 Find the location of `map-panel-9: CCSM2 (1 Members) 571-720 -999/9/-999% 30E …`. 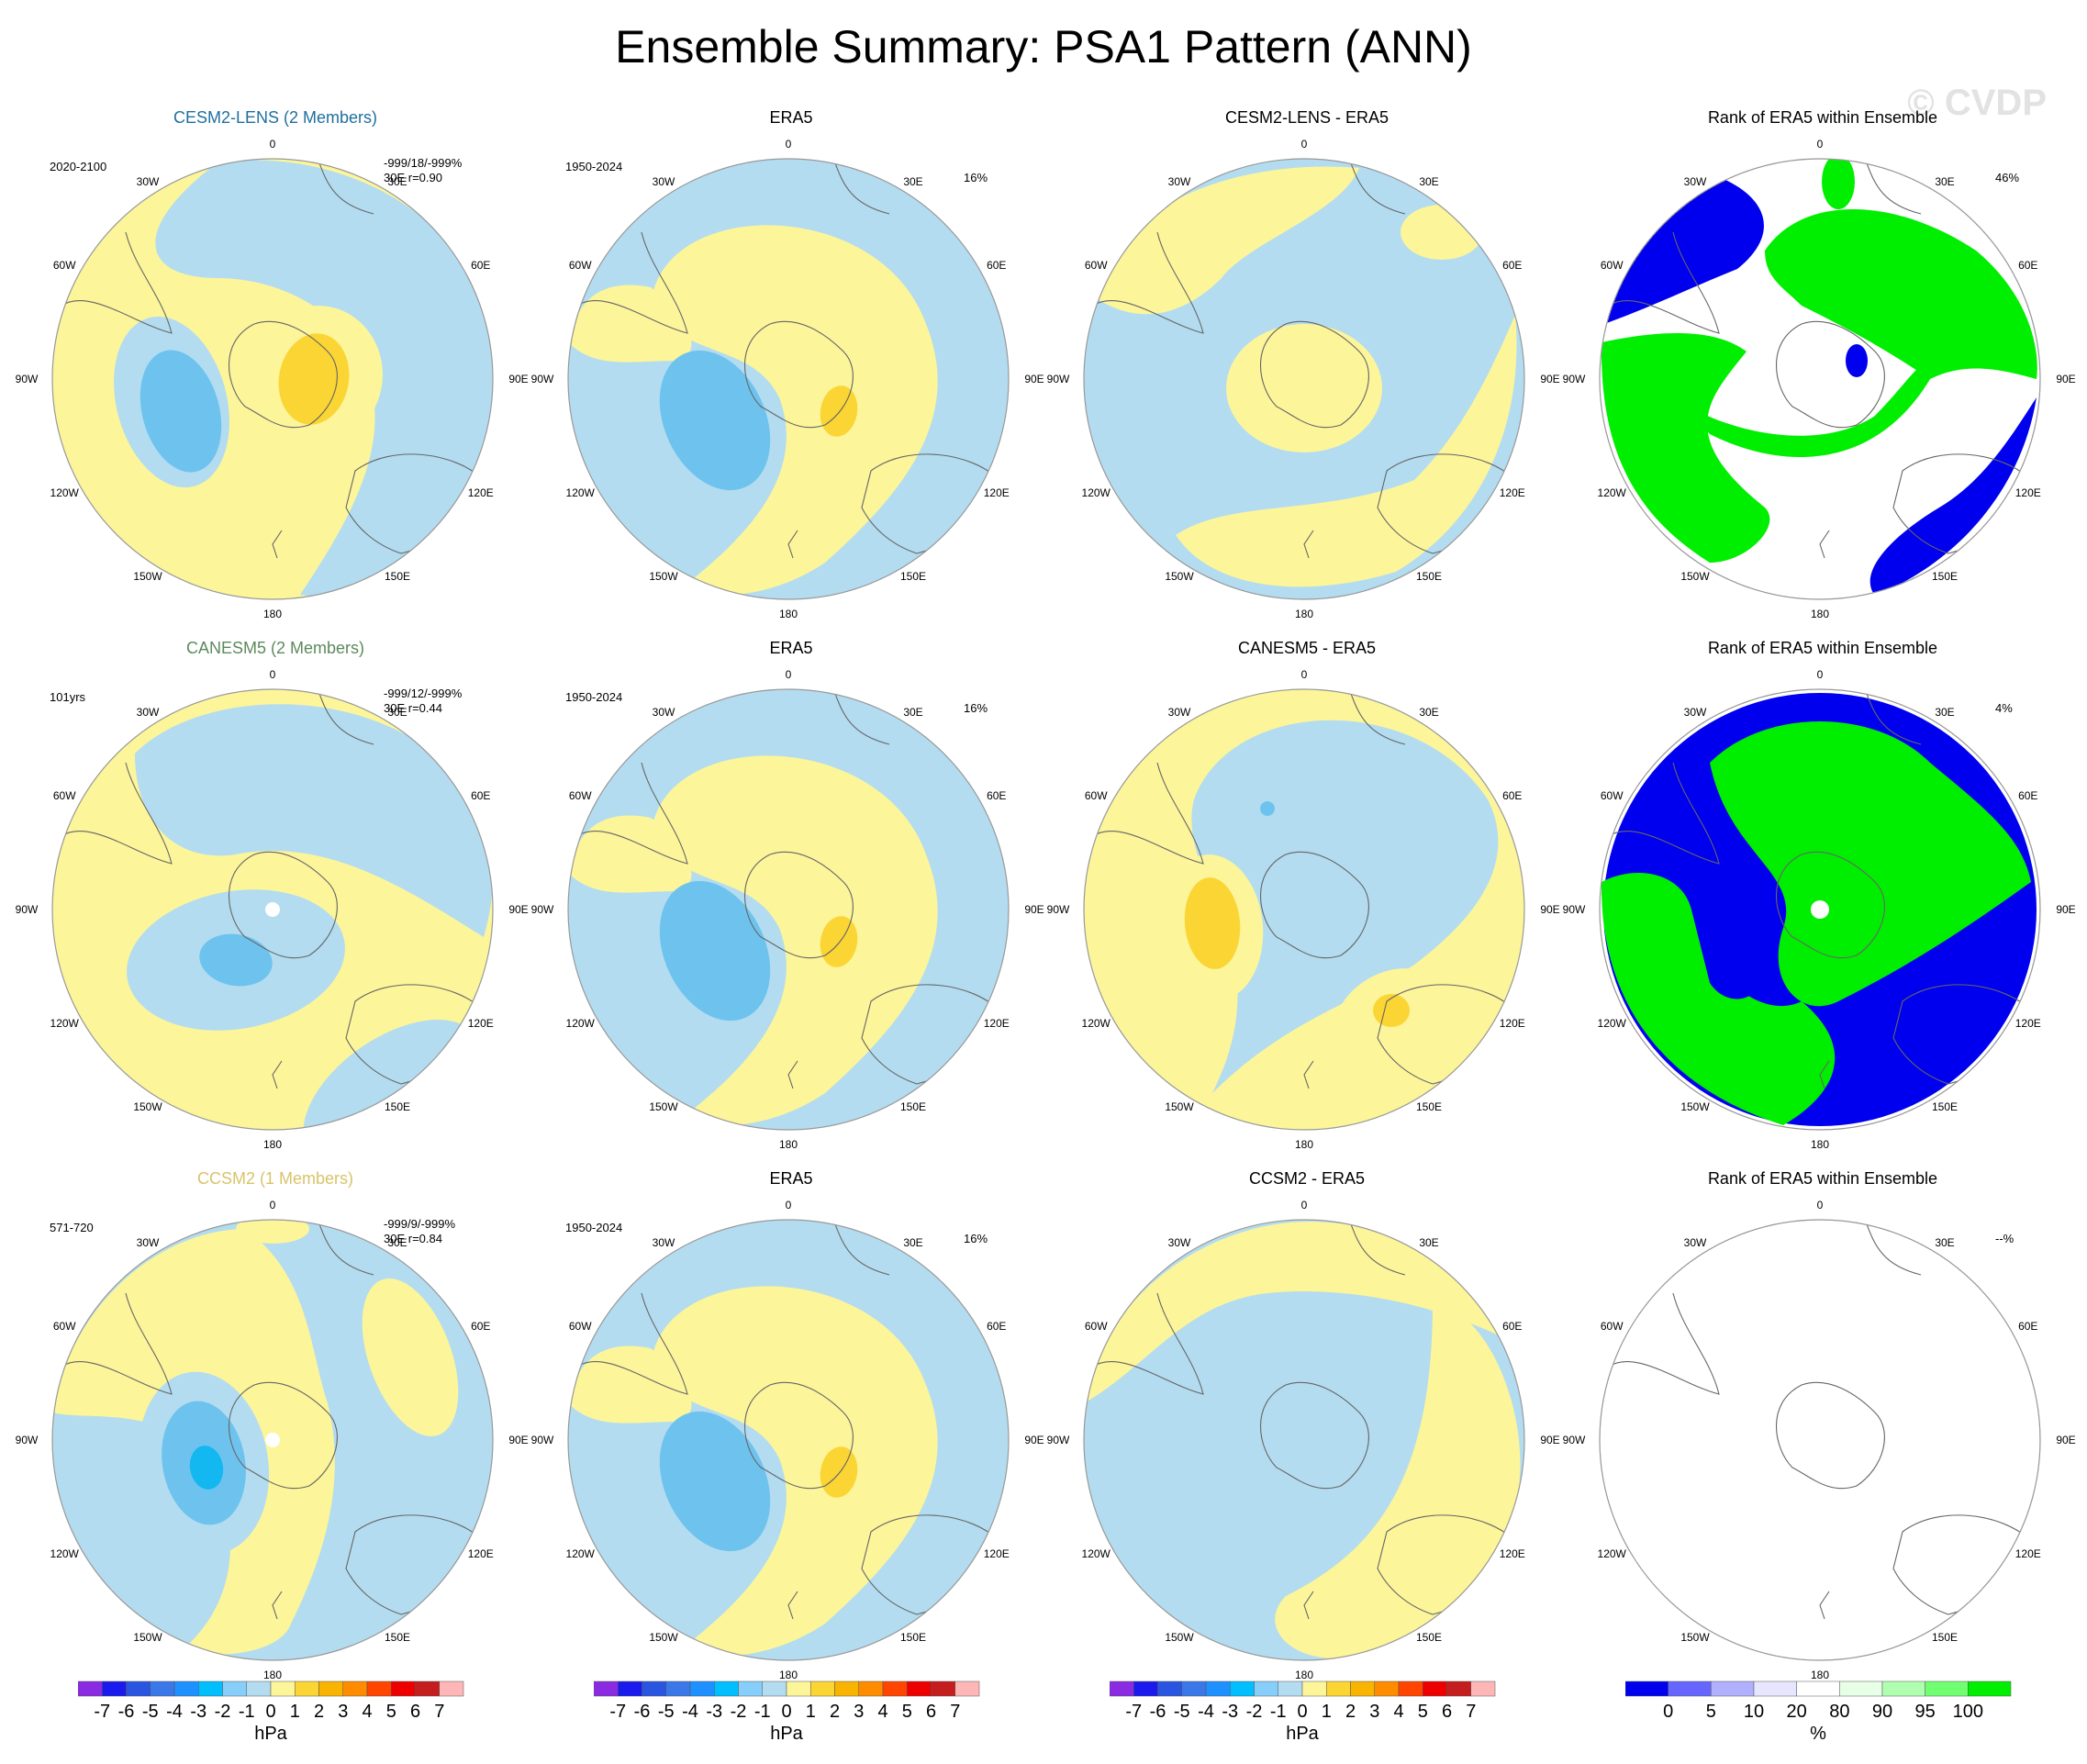

map-panel-9: CCSM2 (1 Members) 571-720 -999/9/-999% 30E … is located at coordinates (273, 1426).